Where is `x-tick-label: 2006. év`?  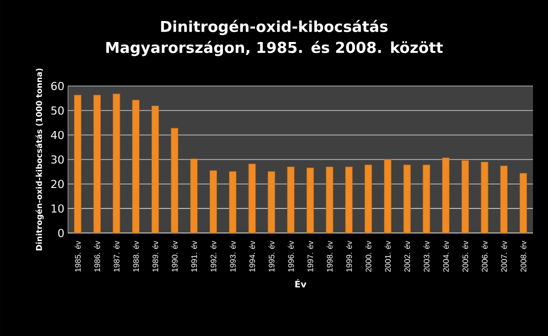 x-tick-label: 2006. év is located at coordinates (485, 256).